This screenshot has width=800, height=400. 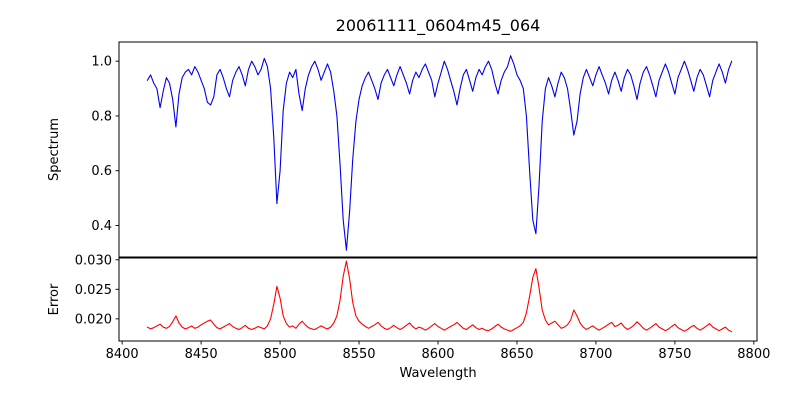 I want to click on error-y-axis-label: Error, so click(x=54, y=299).